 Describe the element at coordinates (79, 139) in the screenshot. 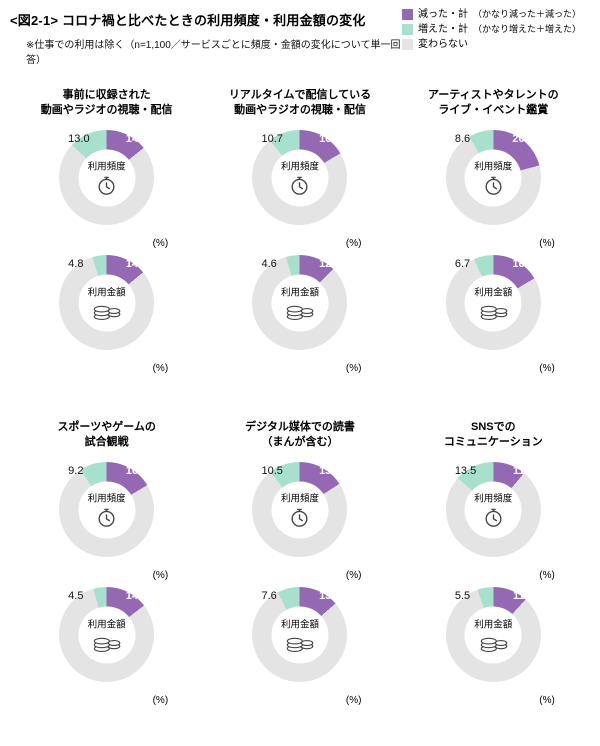

I see `increased-value: 13.0` at that location.